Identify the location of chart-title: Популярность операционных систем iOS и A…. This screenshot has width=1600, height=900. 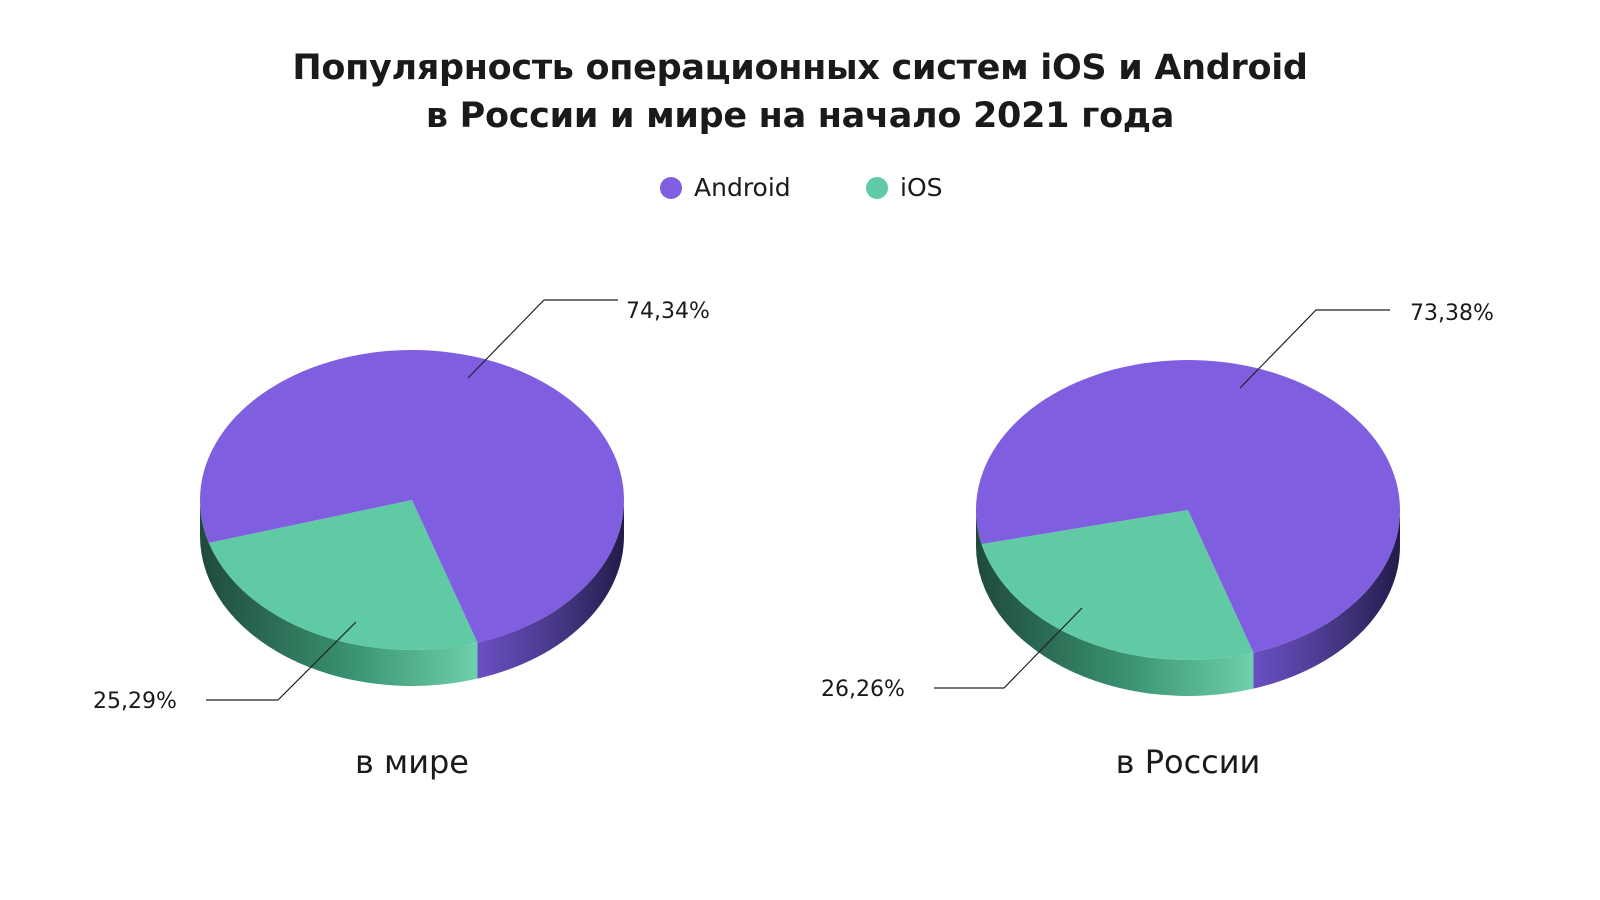
(800, 92).